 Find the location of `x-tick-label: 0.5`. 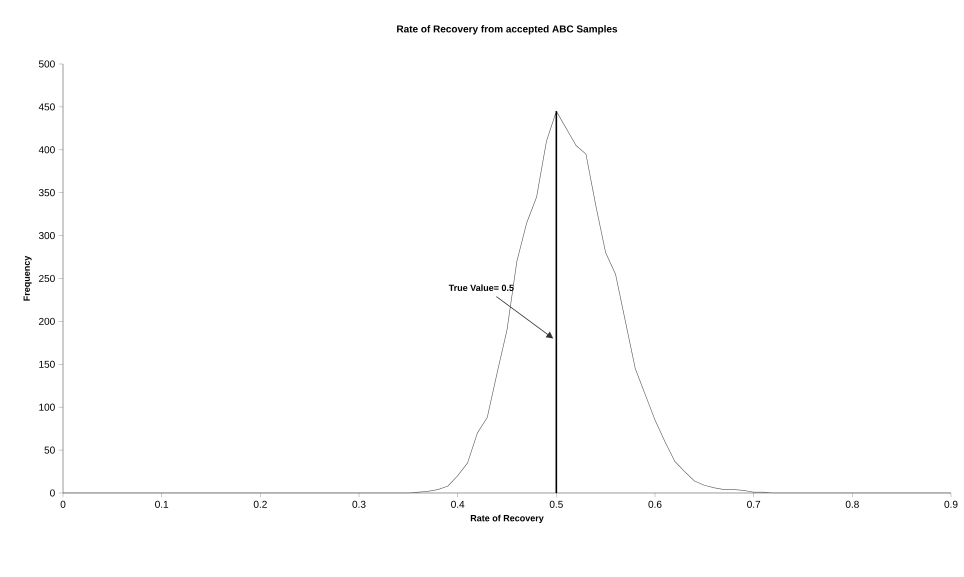

x-tick-label: 0.5 is located at coordinates (556, 504).